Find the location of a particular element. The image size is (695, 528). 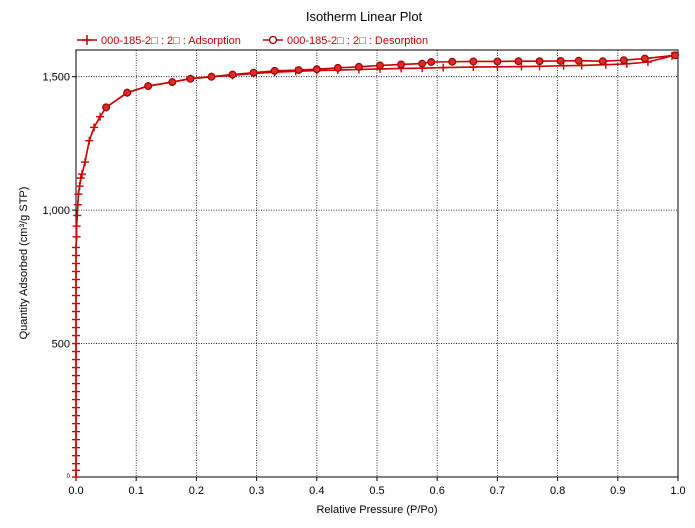

y-tick-label: 0 is located at coordinates (69, 477).